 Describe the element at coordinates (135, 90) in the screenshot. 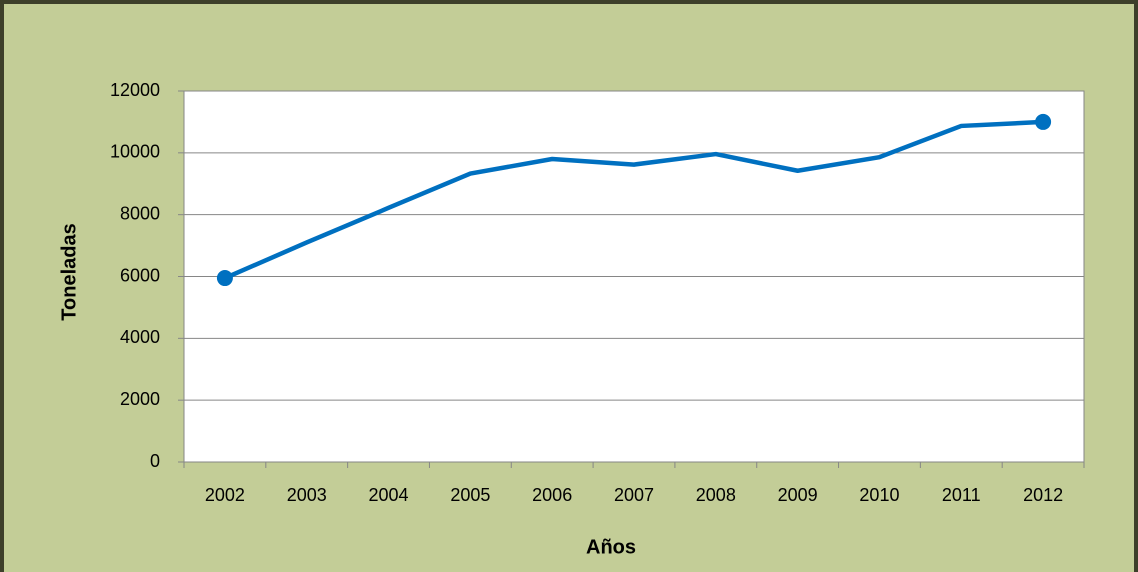

I see `y-tick-label: 12000` at that location.